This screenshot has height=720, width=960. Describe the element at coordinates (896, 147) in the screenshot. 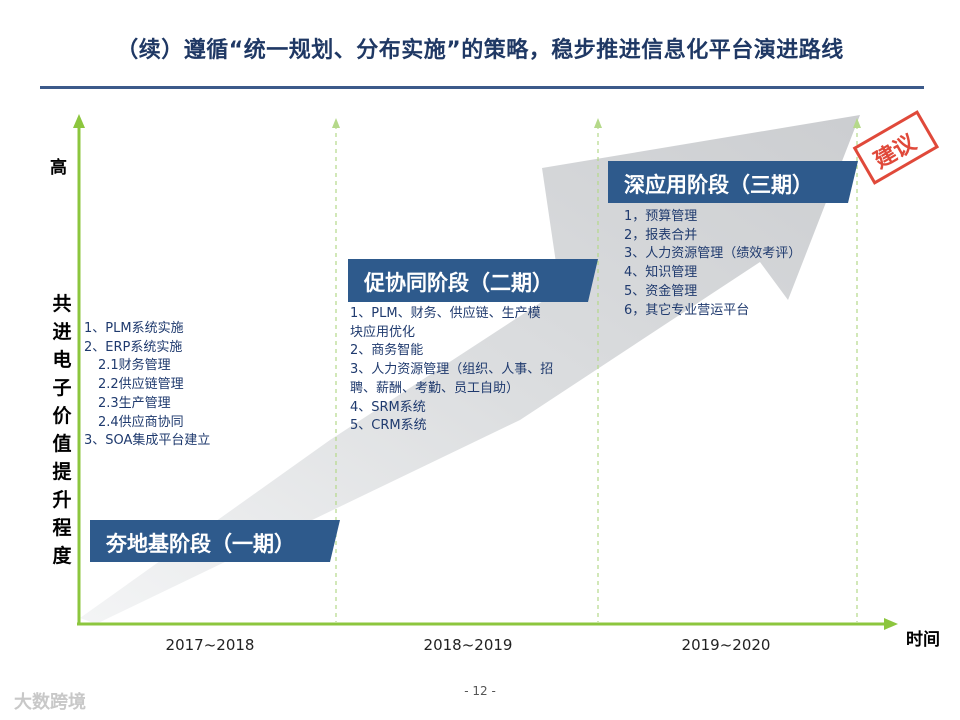

I see `suggestion-stamp` at that location.